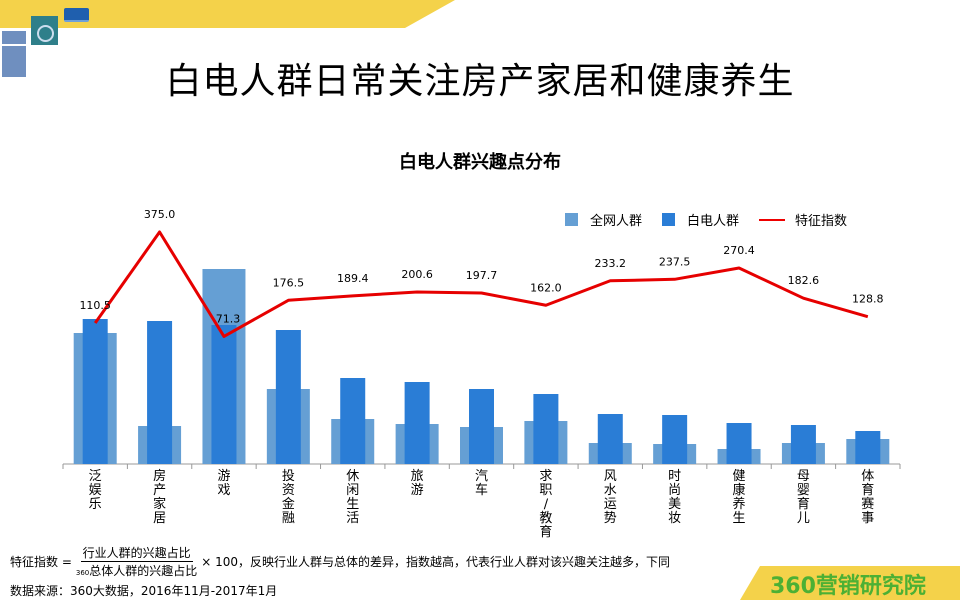  What do you see at coordinates (417, 274) in the screenshot?
I see `data-label: 200.6` at bounding box center [417, 274].